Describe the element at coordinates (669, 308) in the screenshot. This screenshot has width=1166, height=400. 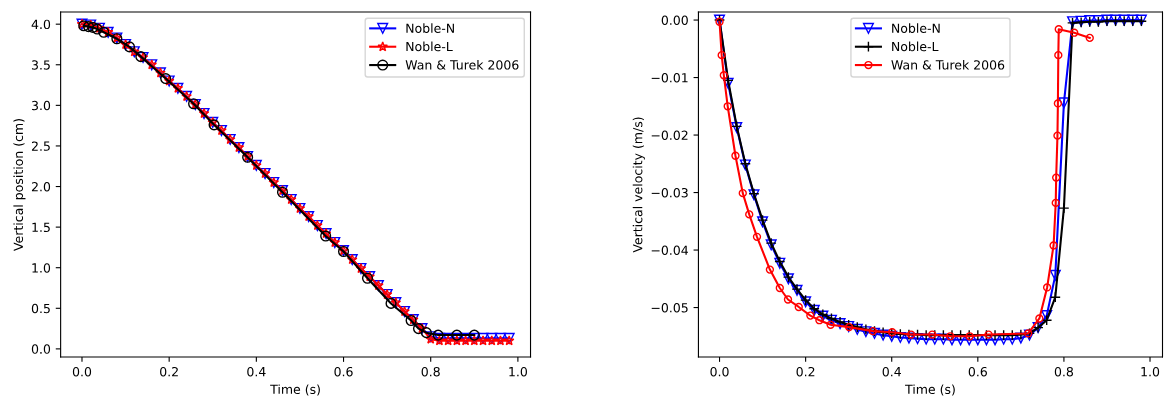
I see `y-tick-label: −0.05` at that location.